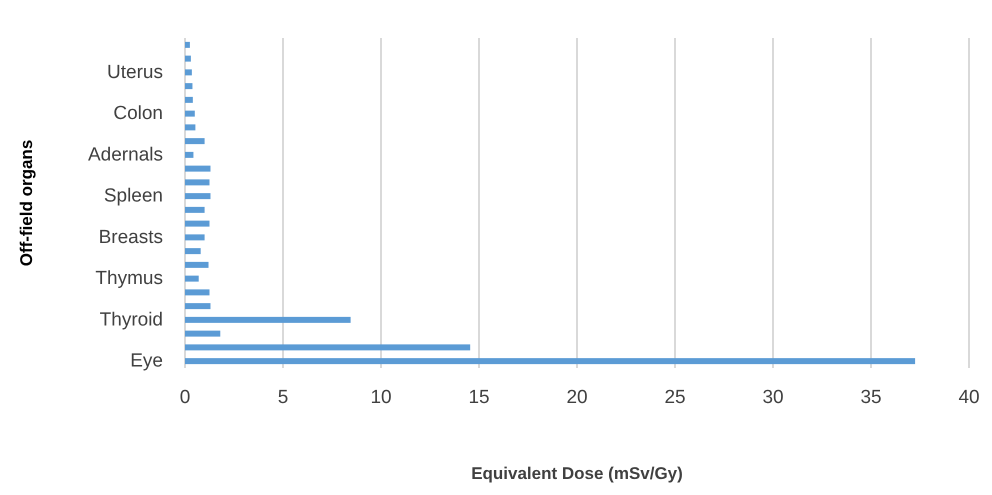  I want to click on x-tick-label: 30, so click(773, 397).